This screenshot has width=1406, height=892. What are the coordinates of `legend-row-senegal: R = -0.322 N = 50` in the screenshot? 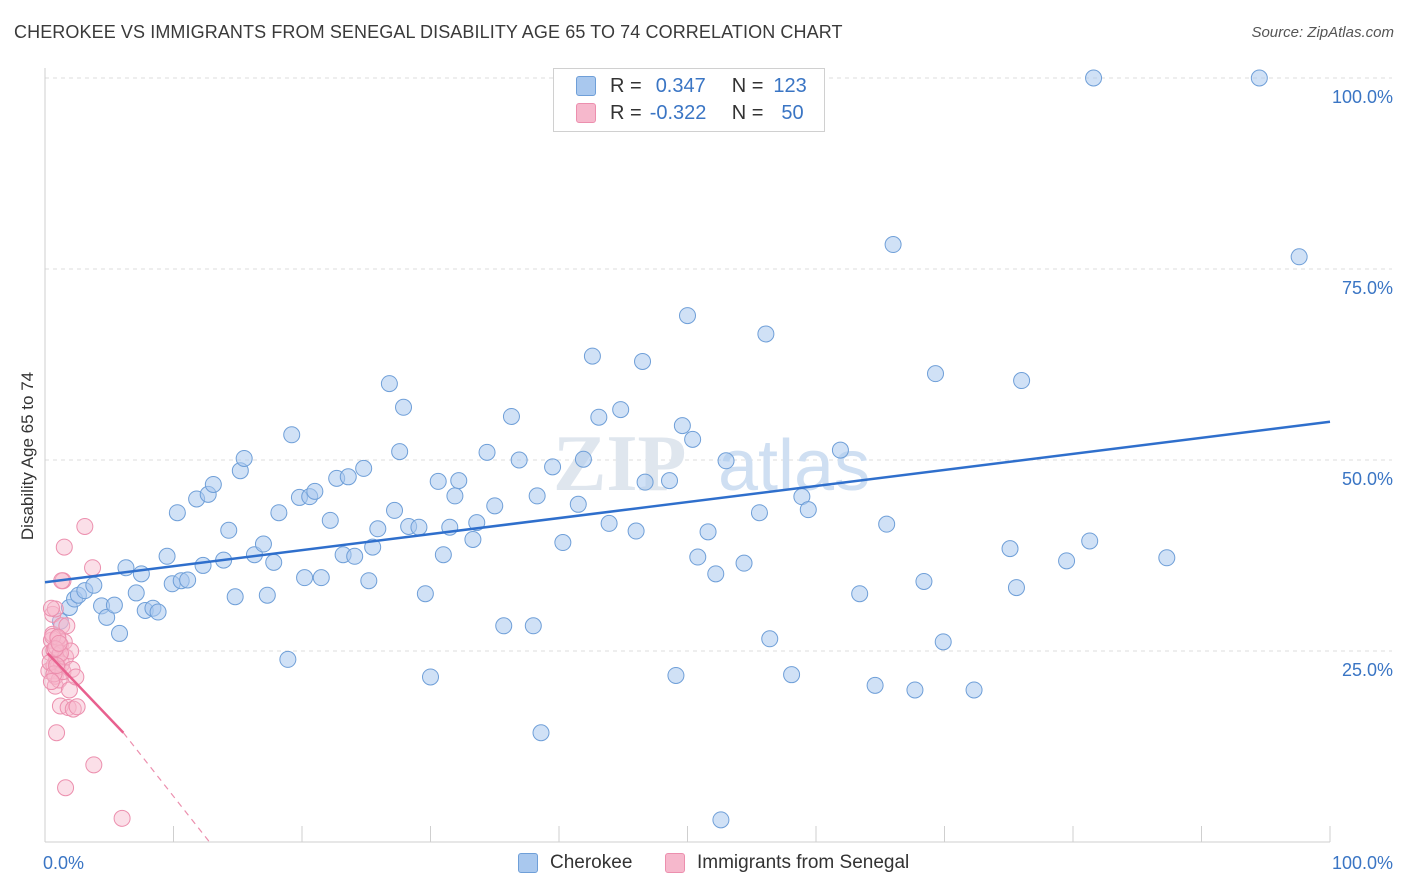 It's located at (690, 113).